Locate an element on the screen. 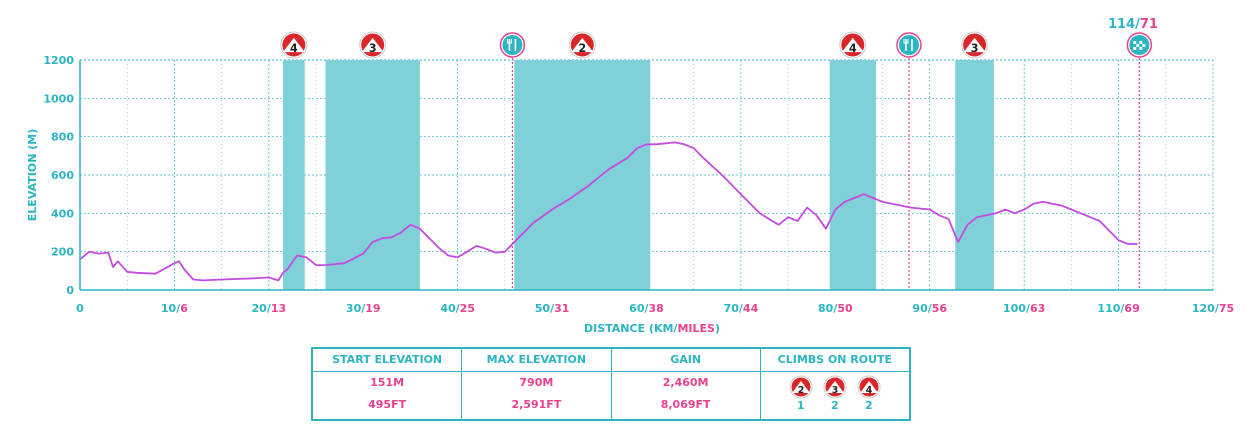  x-axis-title: DISTANCE (KM/MILES) is located at coordinates (652, 328).